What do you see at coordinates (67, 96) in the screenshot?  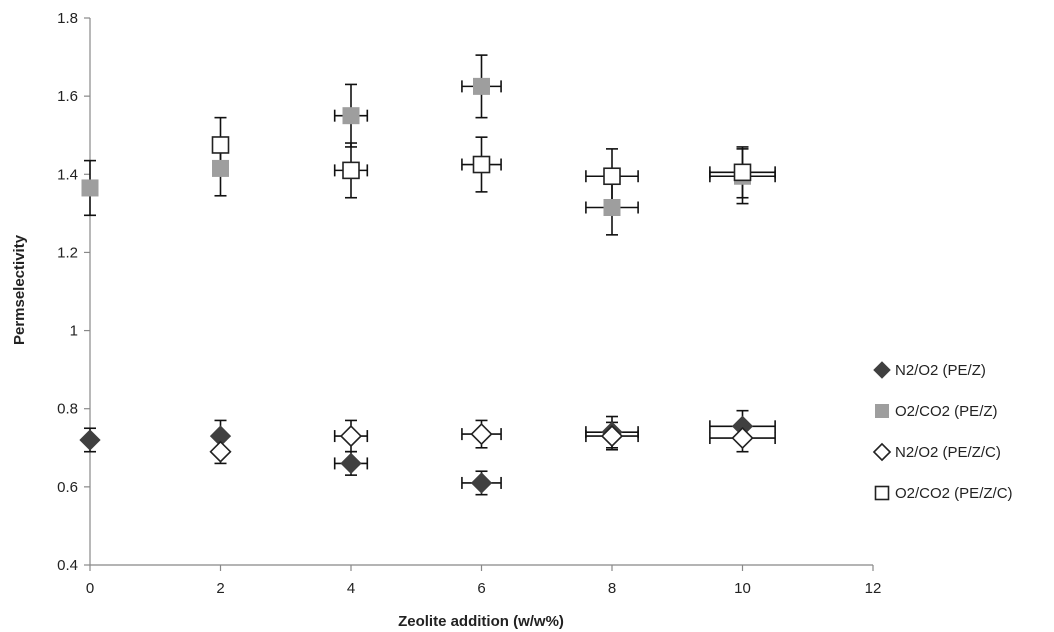 I see `y-tick-label: 1.6` at bounding box center [67, 96].